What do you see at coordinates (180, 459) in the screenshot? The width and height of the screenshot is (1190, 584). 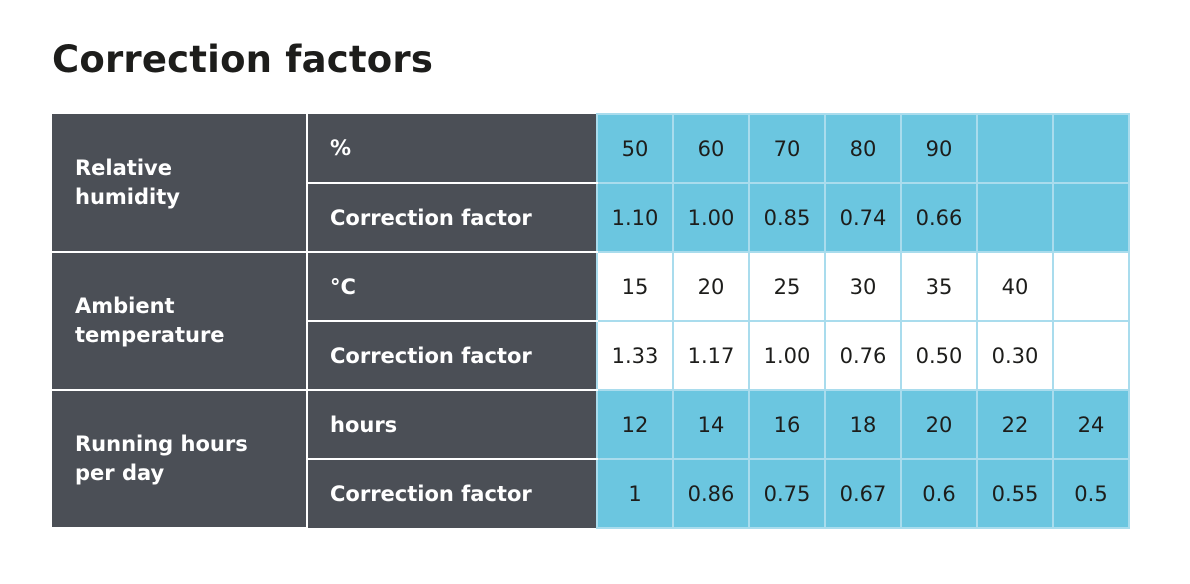 I see `group-label: Running hours per day` at bounding box center [180, 459].